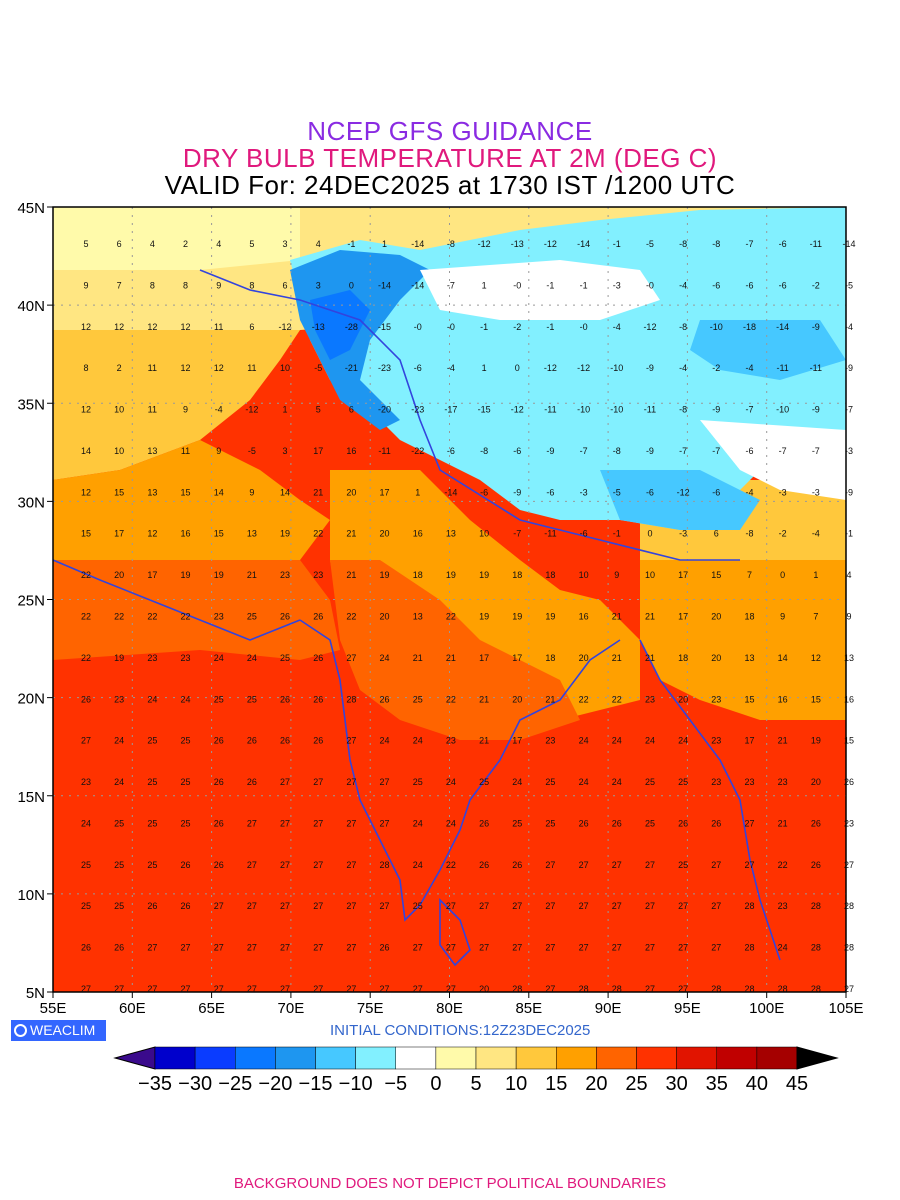  What do you see at coordinates (316, 1084) in the screenshot?
I see `colorbar-tick-label: −15` at bounding box center [316, 1084].